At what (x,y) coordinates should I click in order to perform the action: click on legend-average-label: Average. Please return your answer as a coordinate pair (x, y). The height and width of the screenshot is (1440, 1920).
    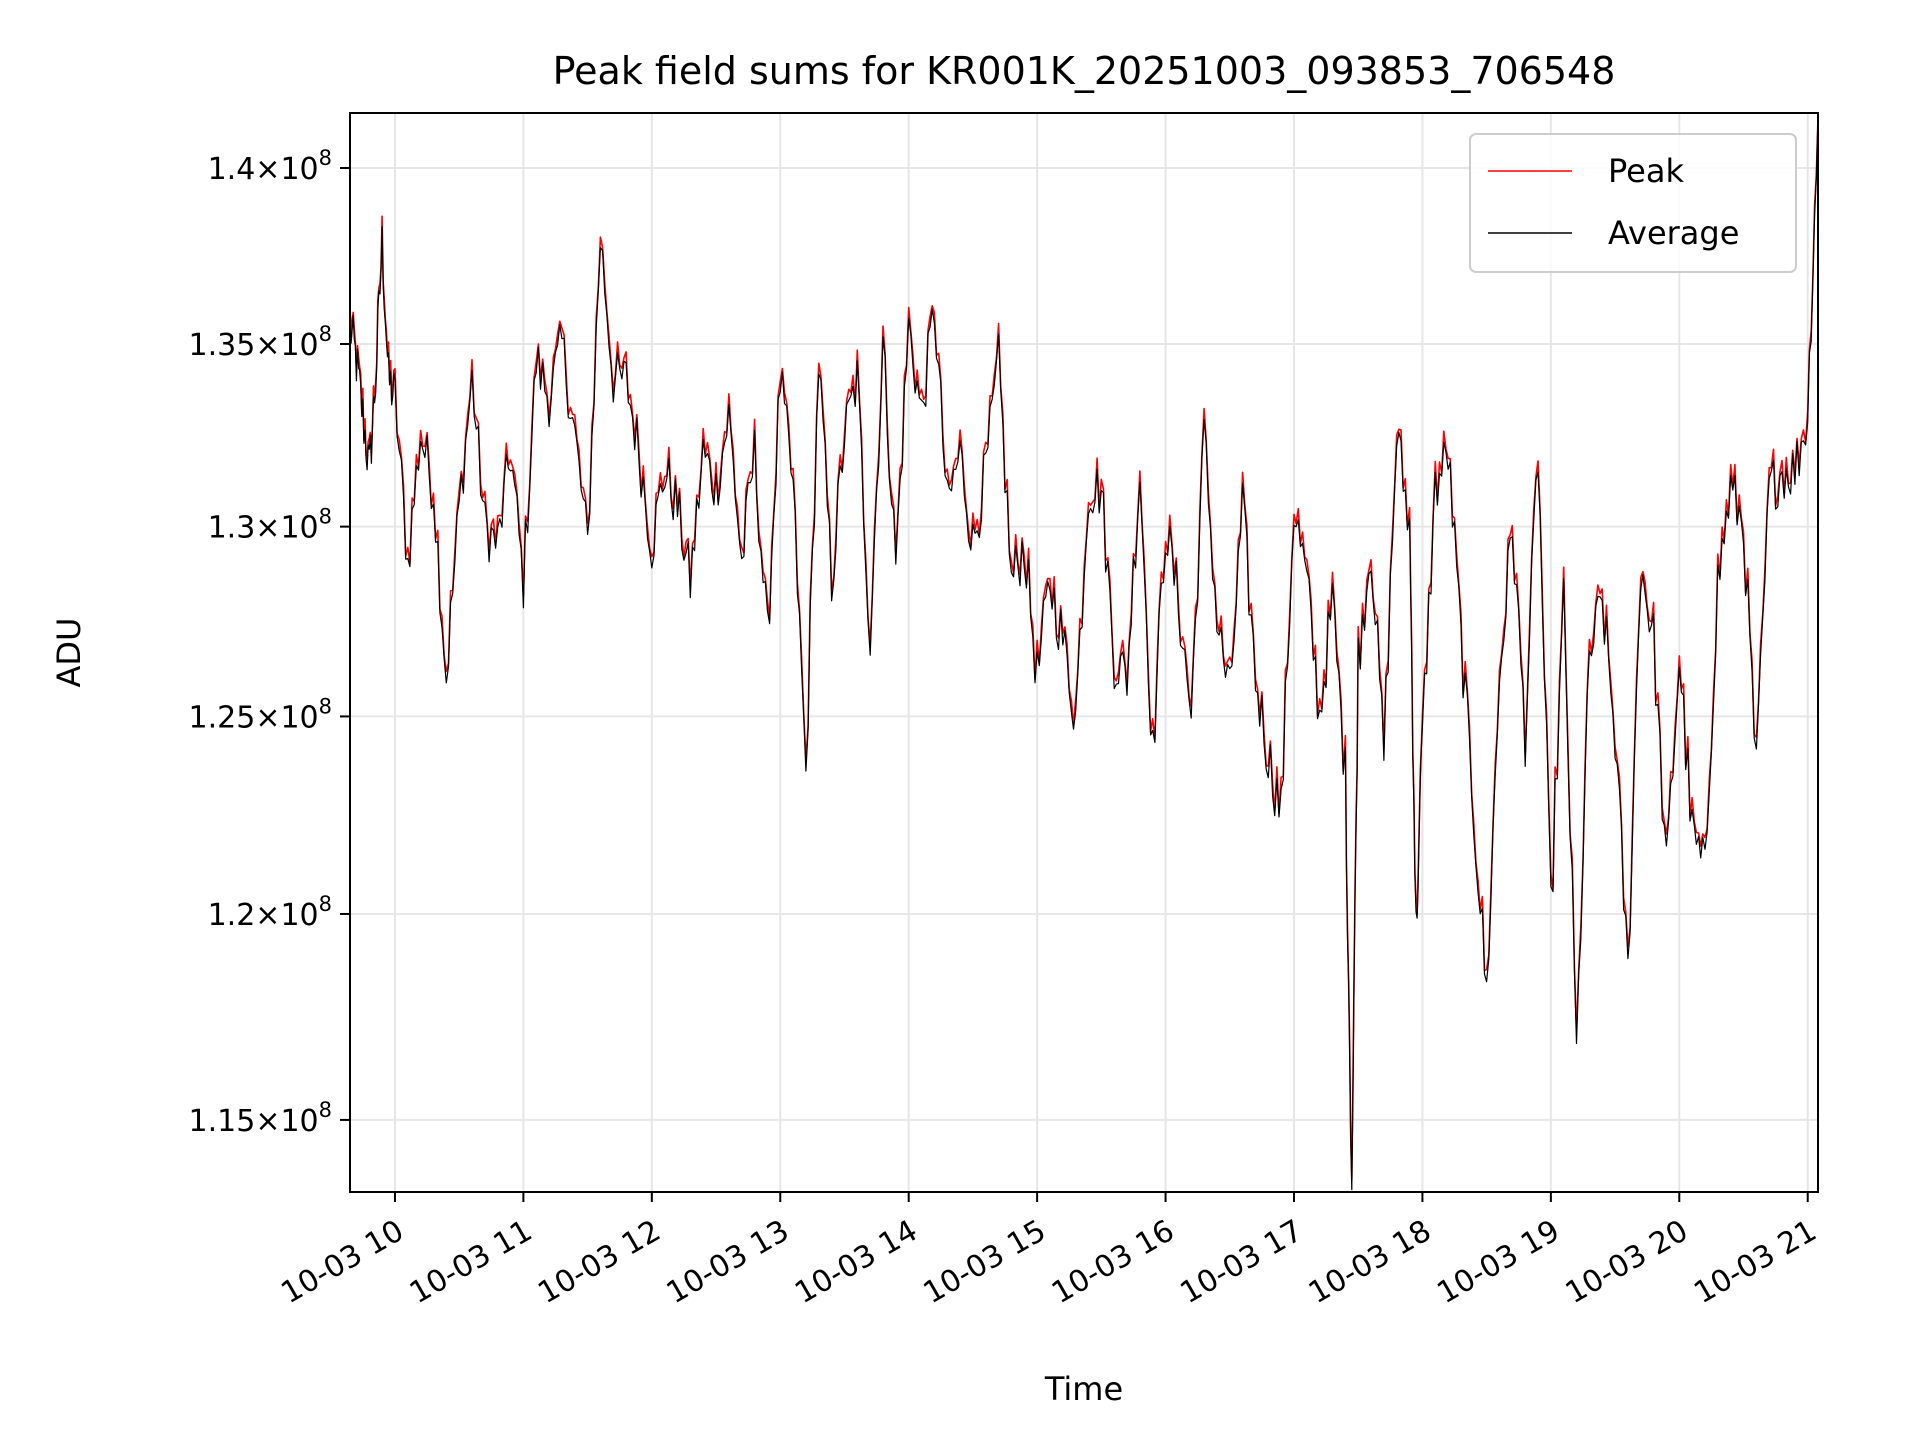
    Looking at the image, I should click on (1673, 233).